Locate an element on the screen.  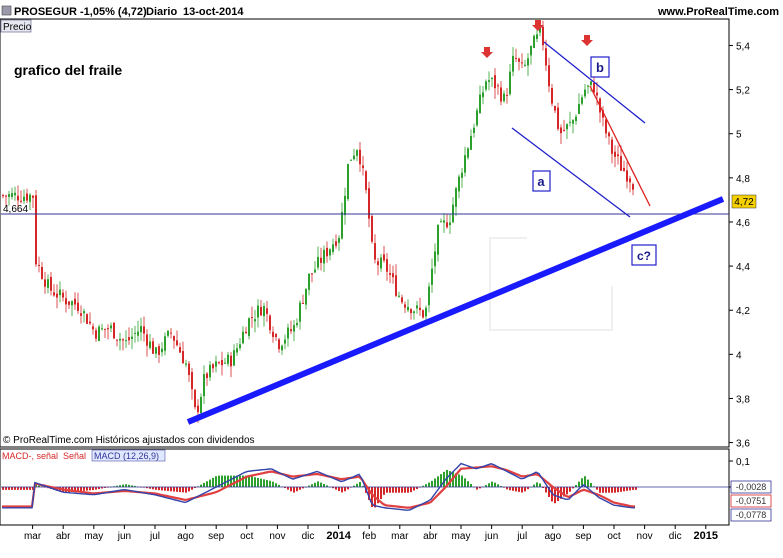
svg-text: -0,0751 is located at coordinates (751, 501).